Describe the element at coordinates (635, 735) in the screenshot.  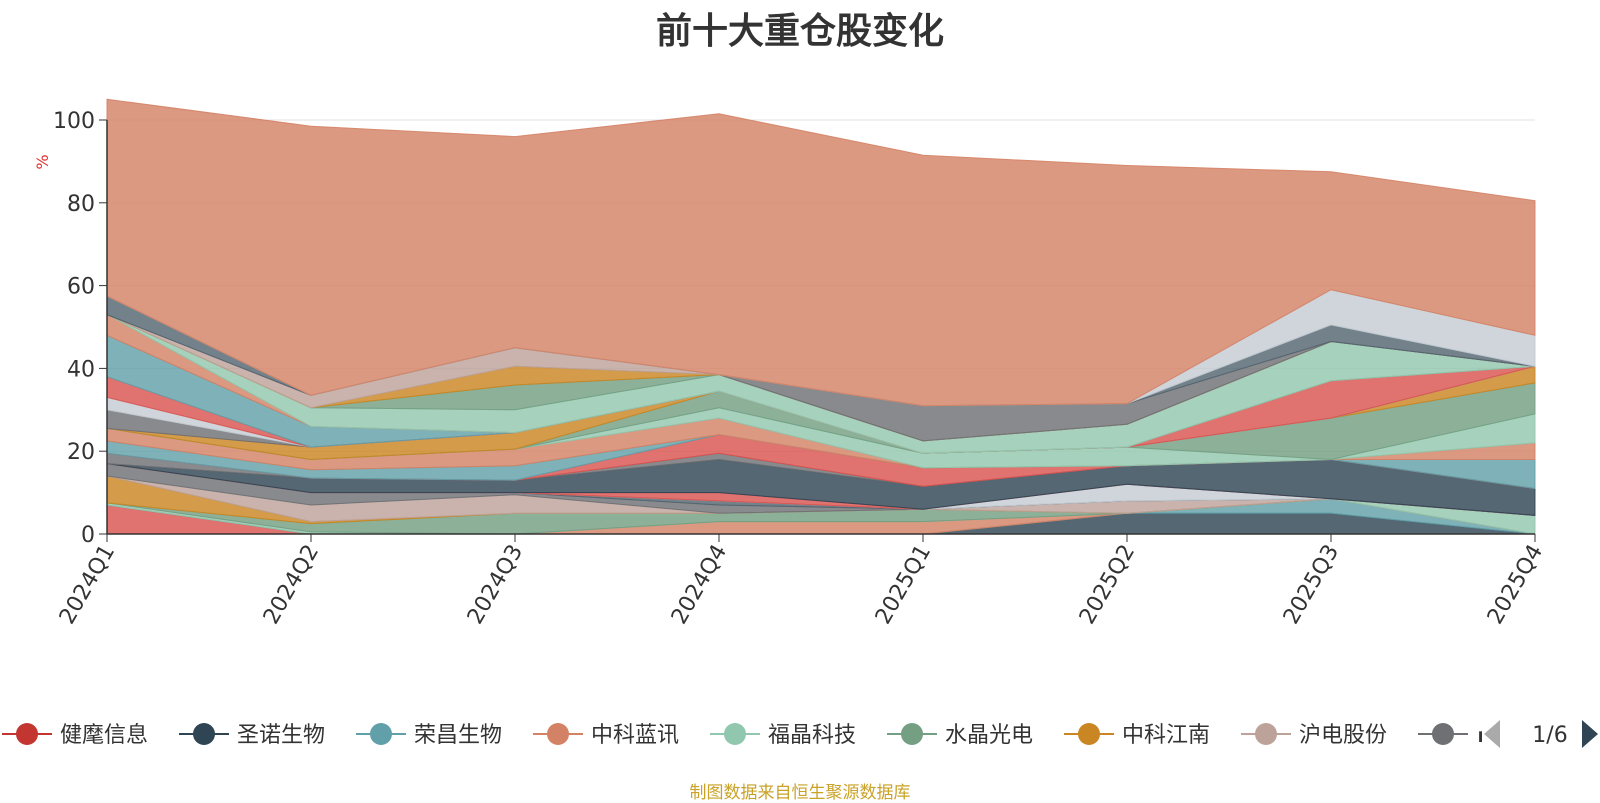
I see `legend-label-4: 中科蓝讯` at that location.